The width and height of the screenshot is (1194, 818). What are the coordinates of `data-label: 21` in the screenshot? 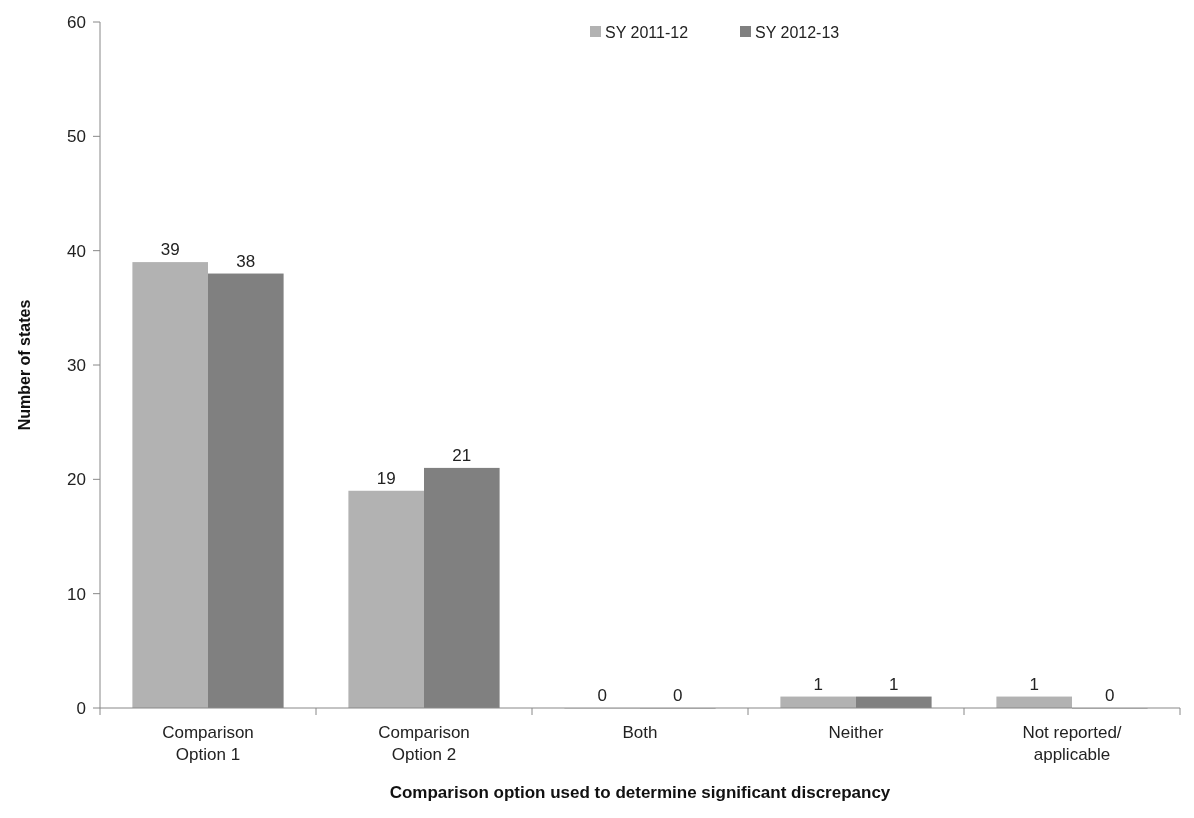 It's located at (462, 455).